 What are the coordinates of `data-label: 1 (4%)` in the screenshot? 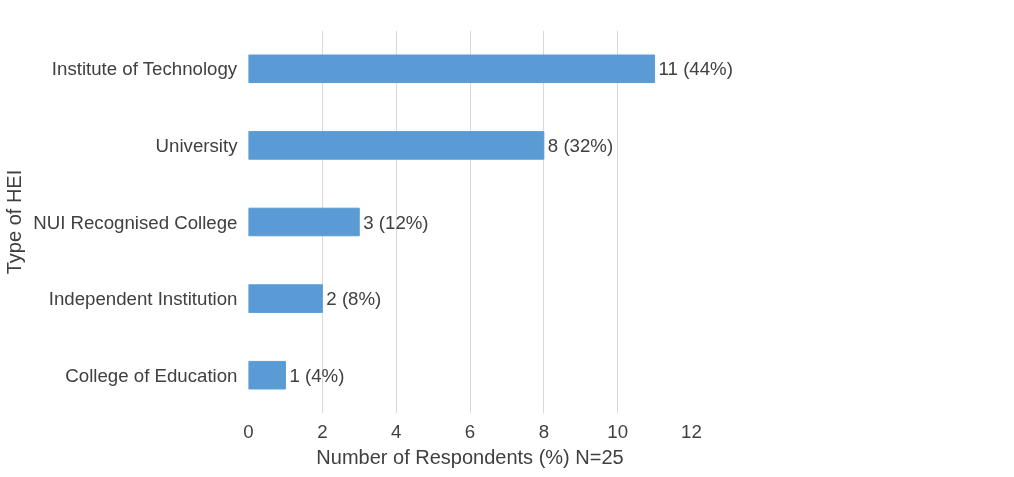 It's located at (317, 375).